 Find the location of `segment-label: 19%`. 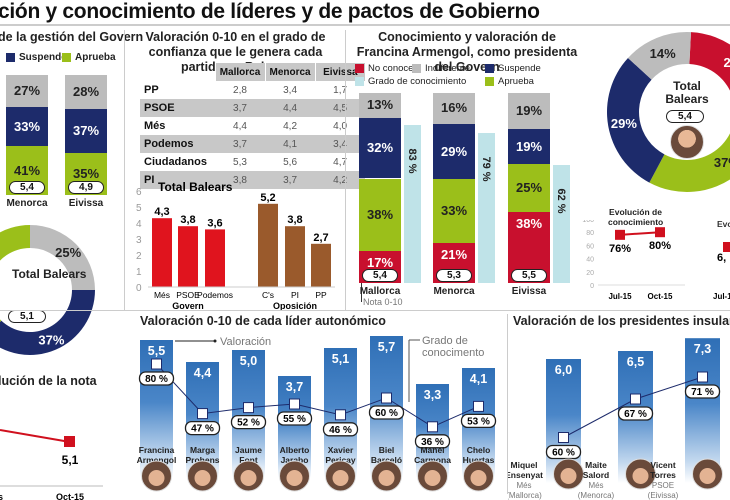

segment-label: 19% is located at coordinates (529, 146).